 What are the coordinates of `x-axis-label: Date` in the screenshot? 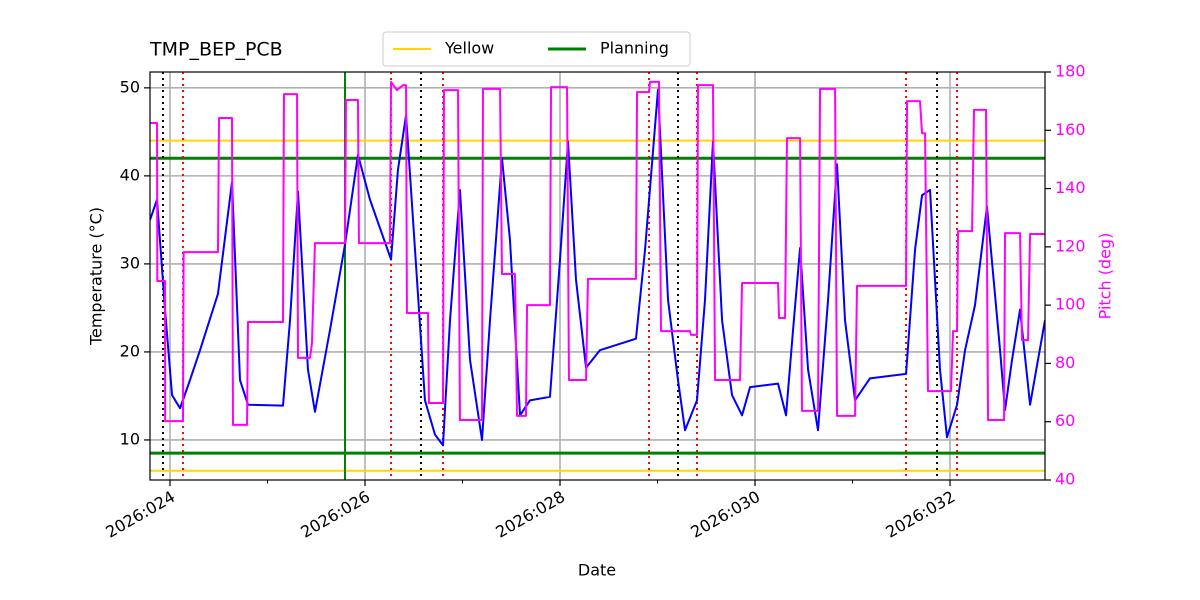 It's located at (597, 570).